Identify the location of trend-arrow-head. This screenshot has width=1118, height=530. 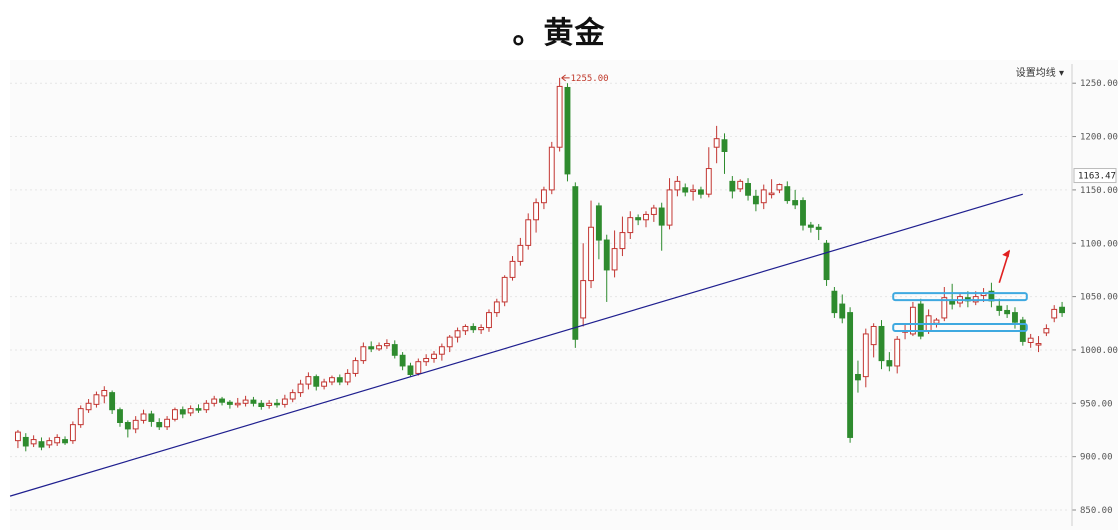
(1006, 253).